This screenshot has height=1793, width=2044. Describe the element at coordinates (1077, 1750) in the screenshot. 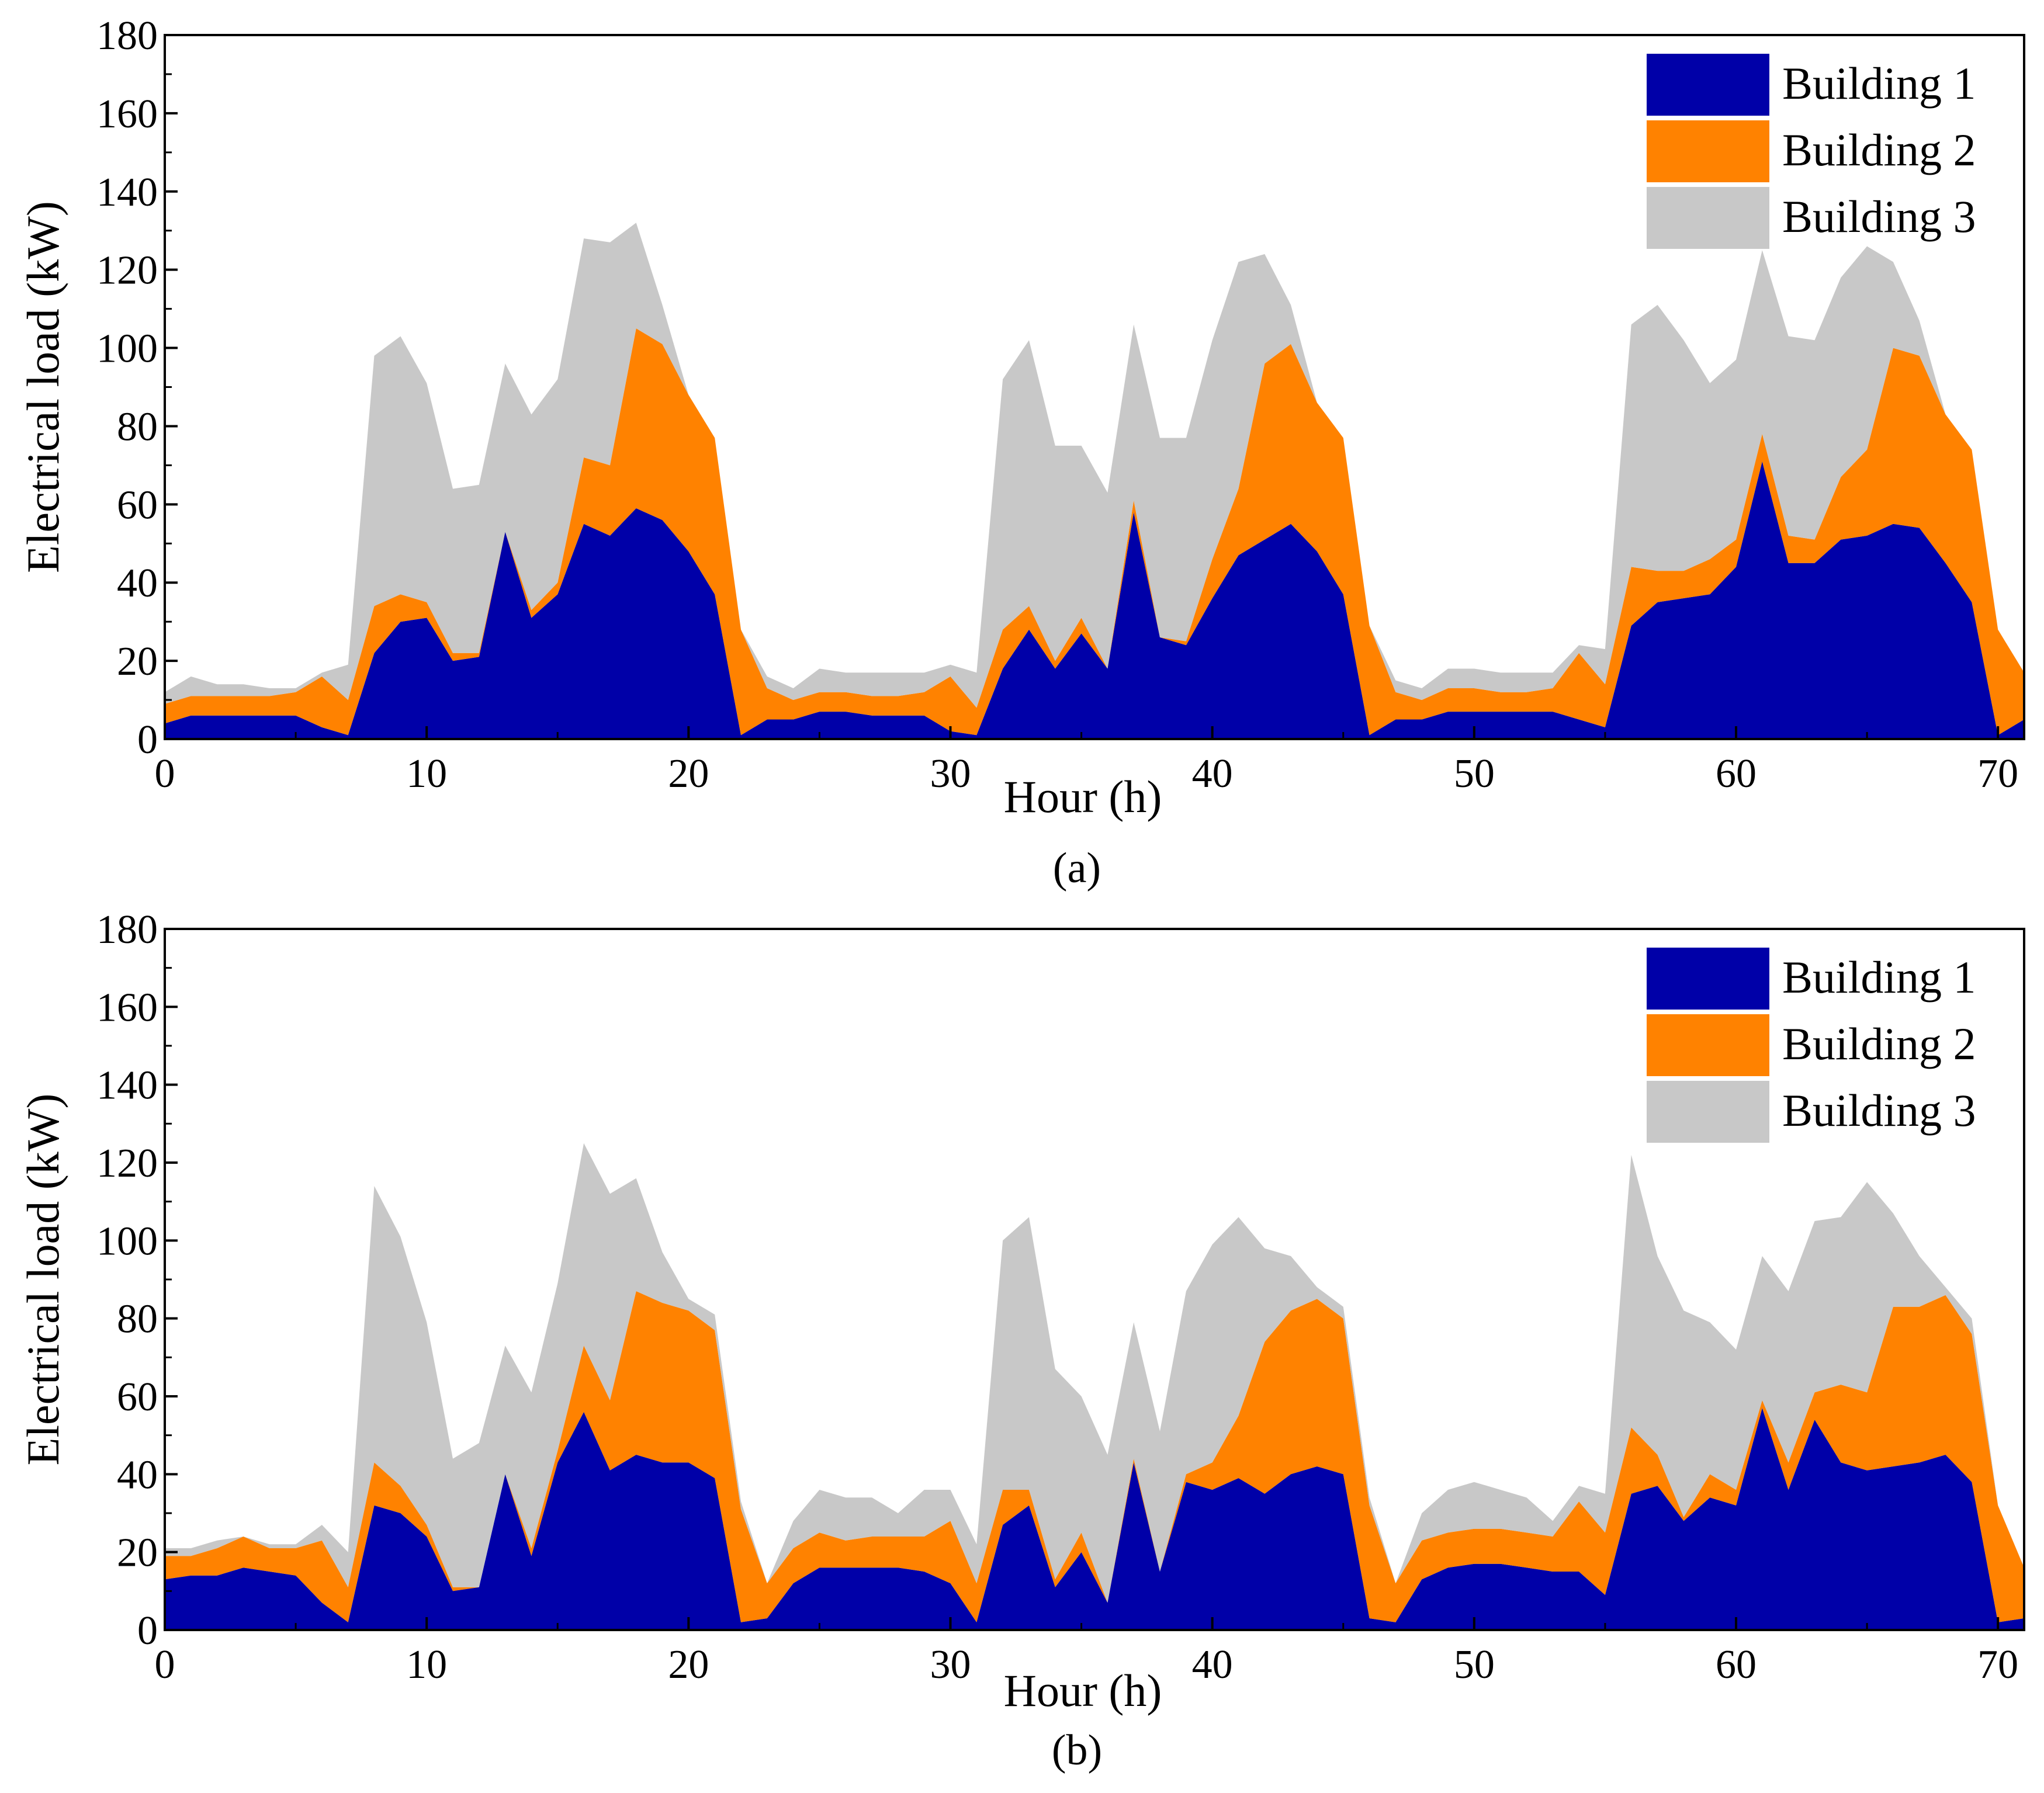

I see `panel-caption-b: (b)` at that location.